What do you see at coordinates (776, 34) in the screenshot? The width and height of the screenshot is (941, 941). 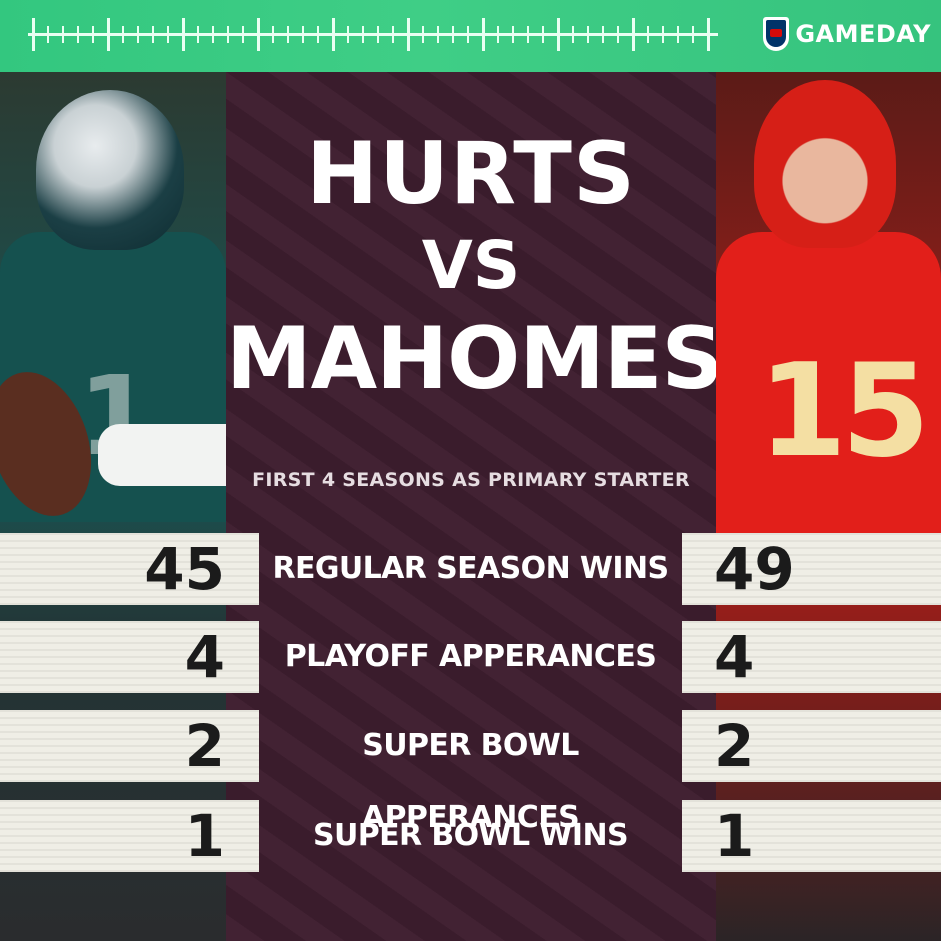 I see `nfl-shield-icon` at bounding box center [776, 34].